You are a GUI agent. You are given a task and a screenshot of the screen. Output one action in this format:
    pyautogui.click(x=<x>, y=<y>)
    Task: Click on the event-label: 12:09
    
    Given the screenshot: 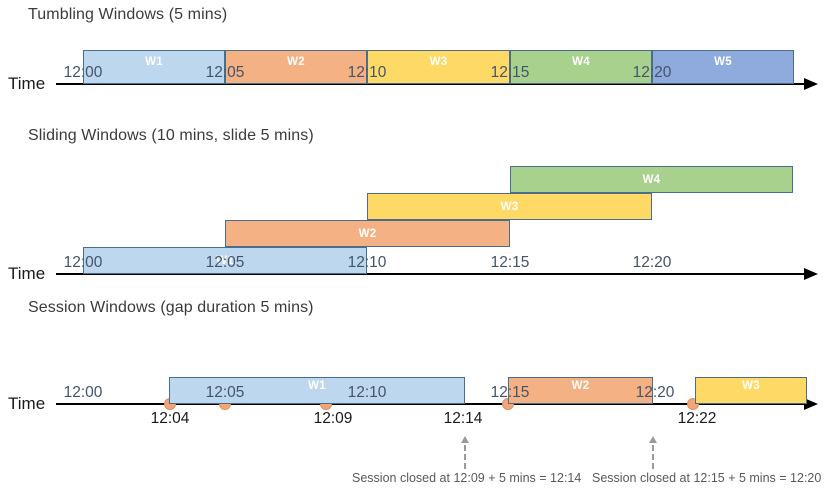 What is the action you would take?
    pyautogui.click(x=333, y=418)
    